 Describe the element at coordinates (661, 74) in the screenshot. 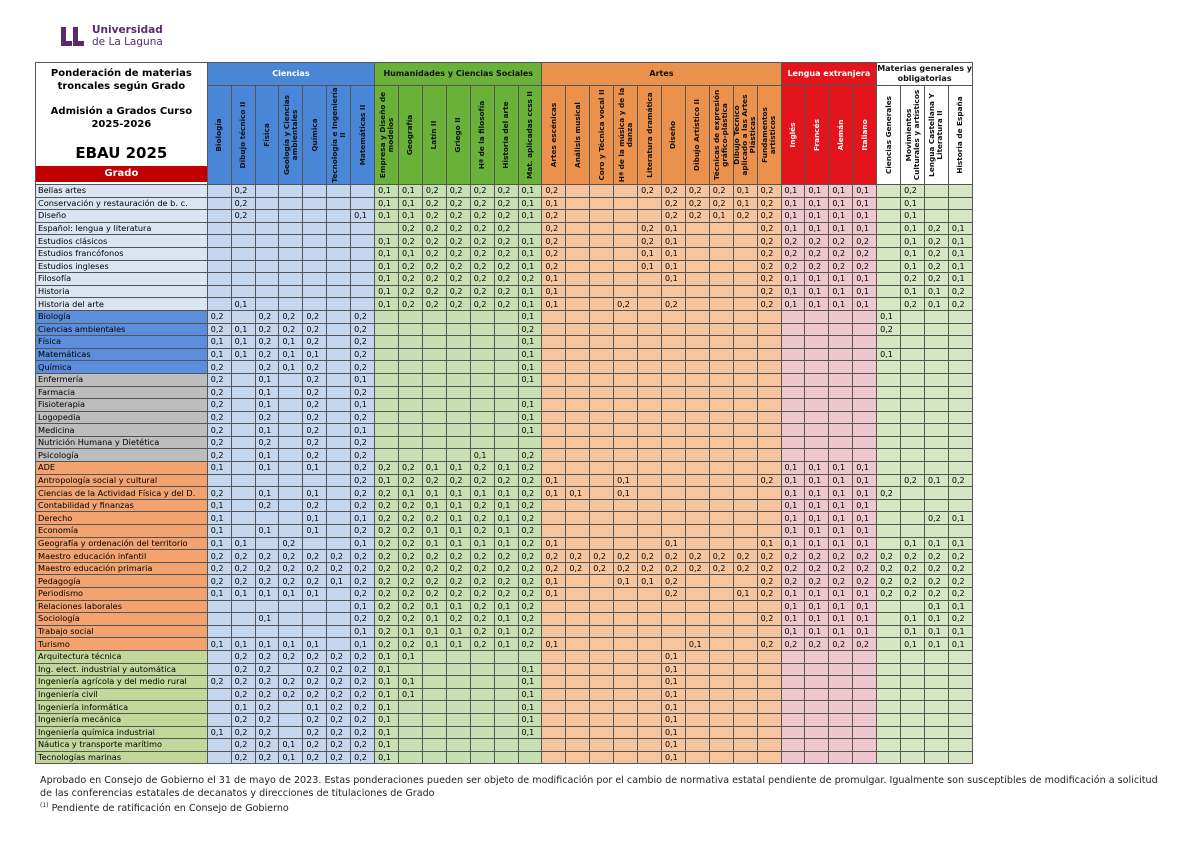

I see `group-header-a: Artes` at that location.